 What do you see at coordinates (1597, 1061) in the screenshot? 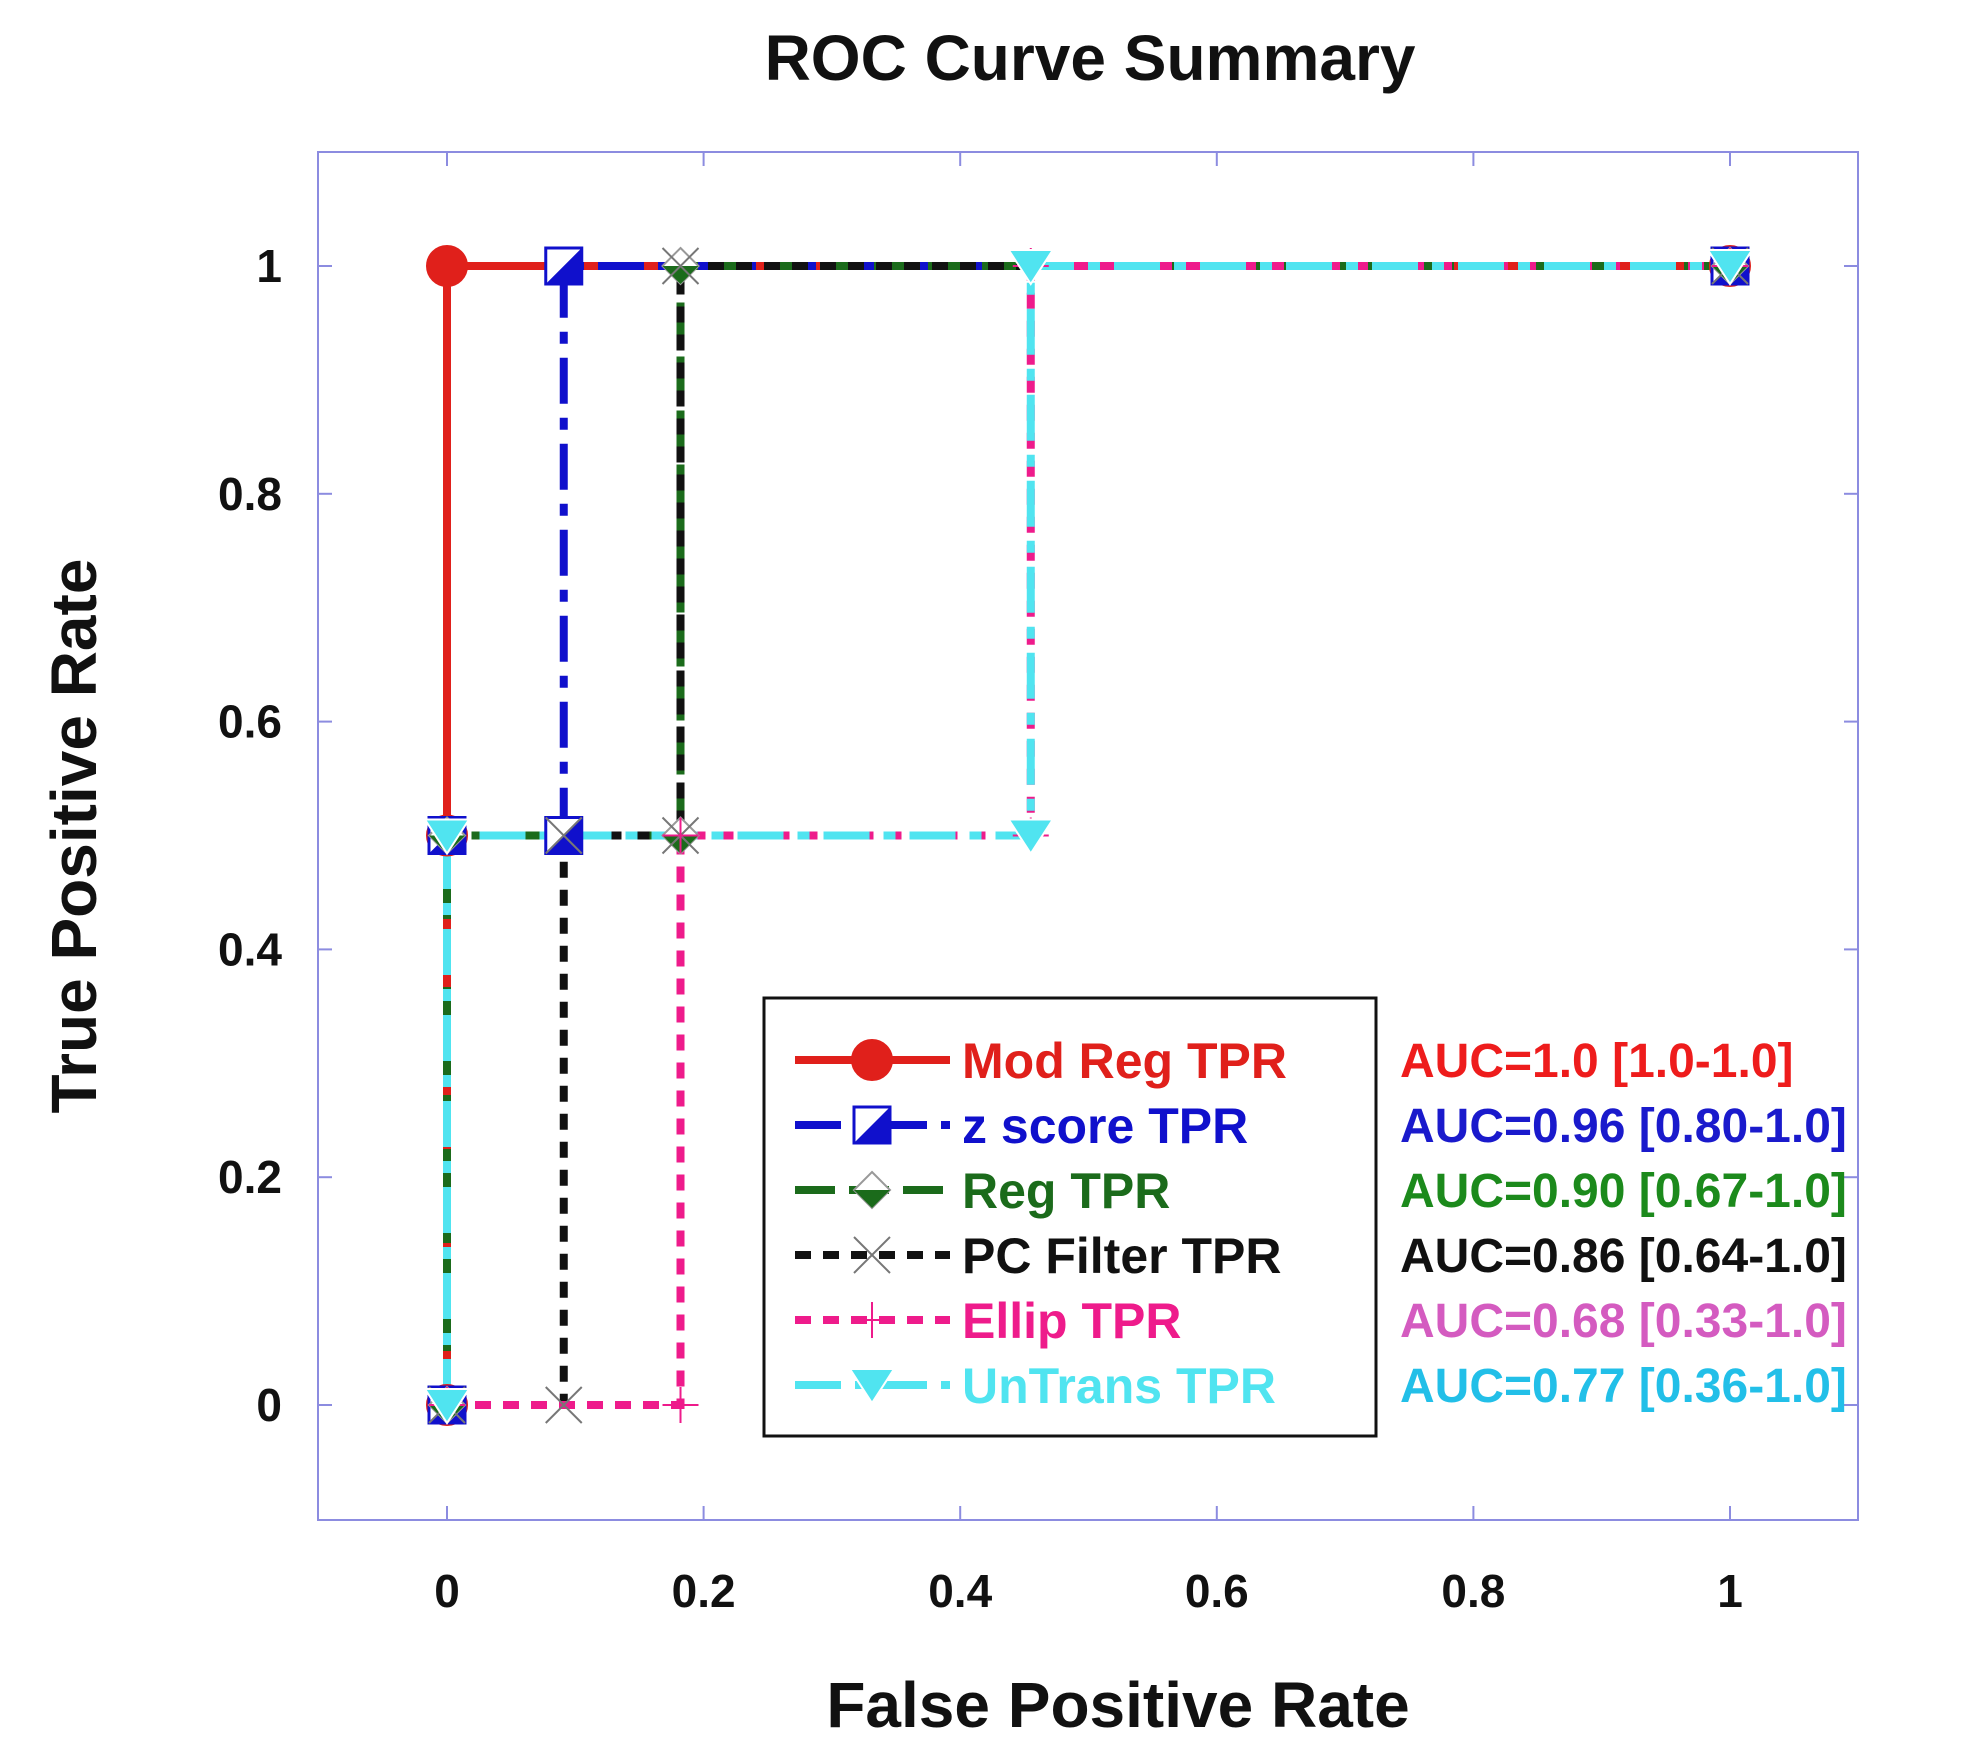
I see `auc-label-0: AUC=1.0 [1.0-1.0]` at bounding box center [1597, 1061].